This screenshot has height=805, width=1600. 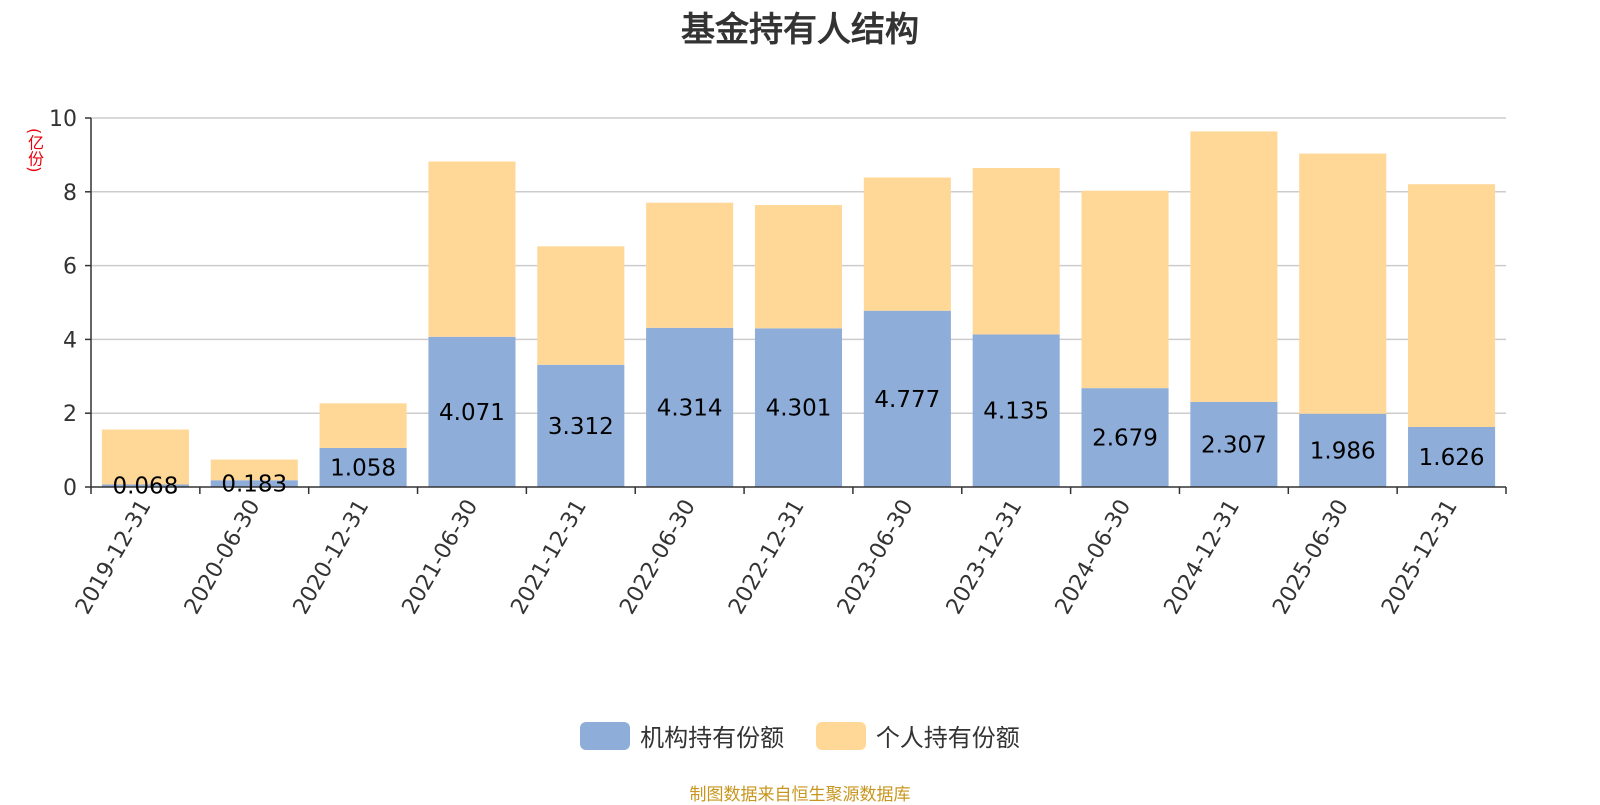 What do you see at coordinates (1420, 557) in the screenshot?
I see `x-tick-label: 2025-12-31` at bounding box center [1420, 557].